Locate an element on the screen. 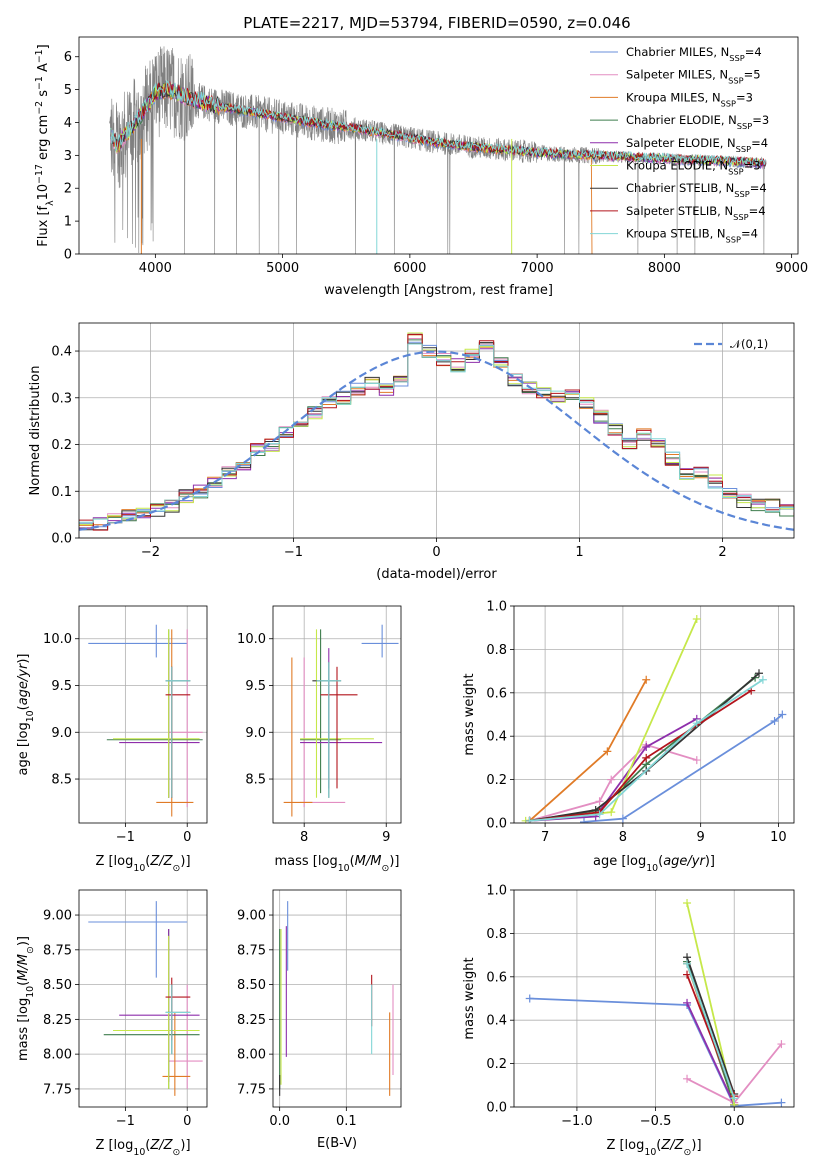 This screenshot has width=819, height=1170. y-axis-label: Normed distribution is located at coordinates (35, 431).